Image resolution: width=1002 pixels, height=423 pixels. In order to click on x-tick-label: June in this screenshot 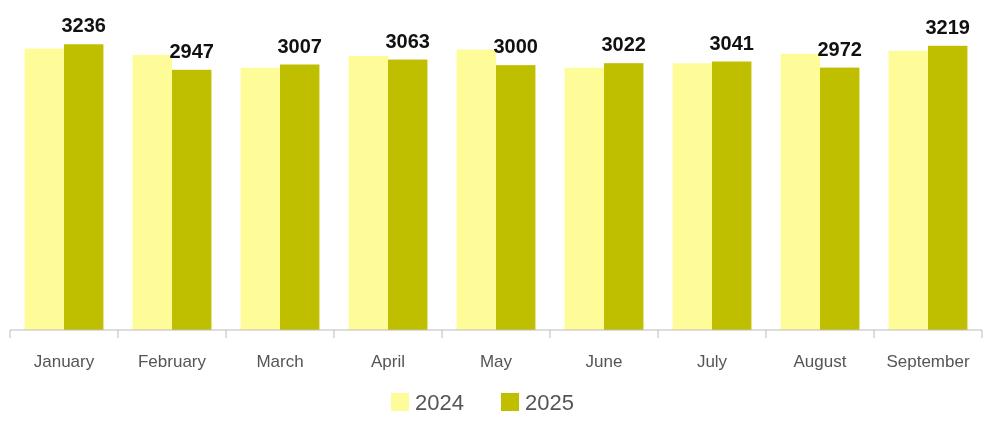, I will do `click(604, 361)`.